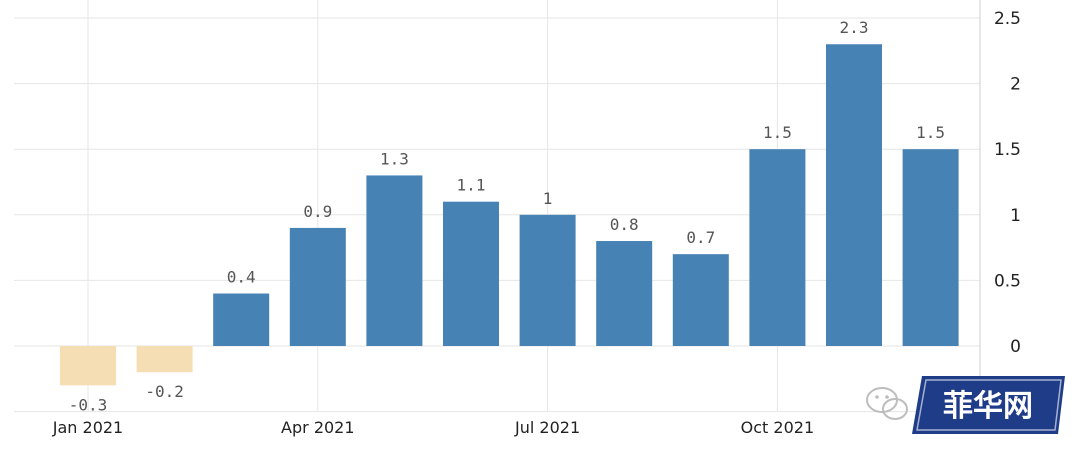  I want to click on data-label: 0.8, so click(624, 224).